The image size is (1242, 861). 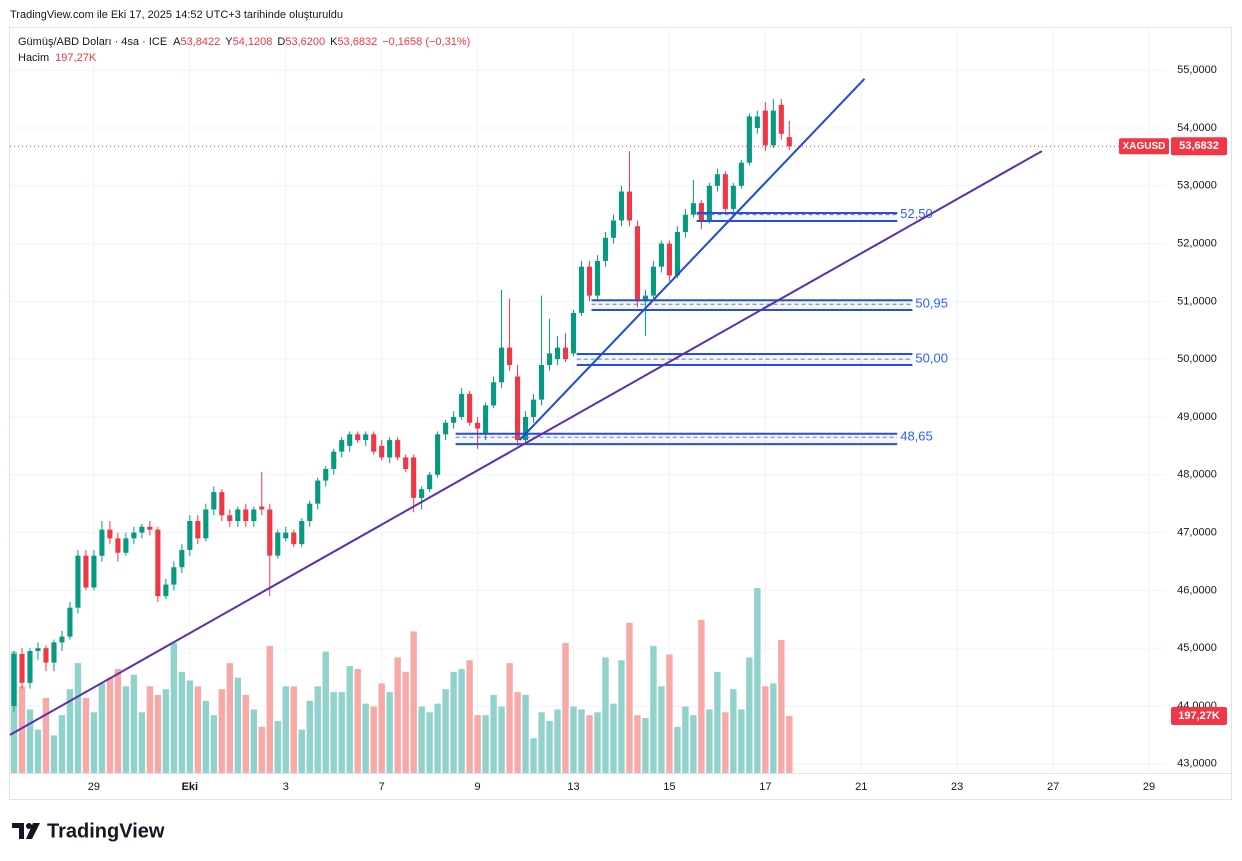 What do you see at coordinates (1197, 359) in the screenshot?
I see `y-tick-label: 50,0000` at bounding box center [1197, 359].